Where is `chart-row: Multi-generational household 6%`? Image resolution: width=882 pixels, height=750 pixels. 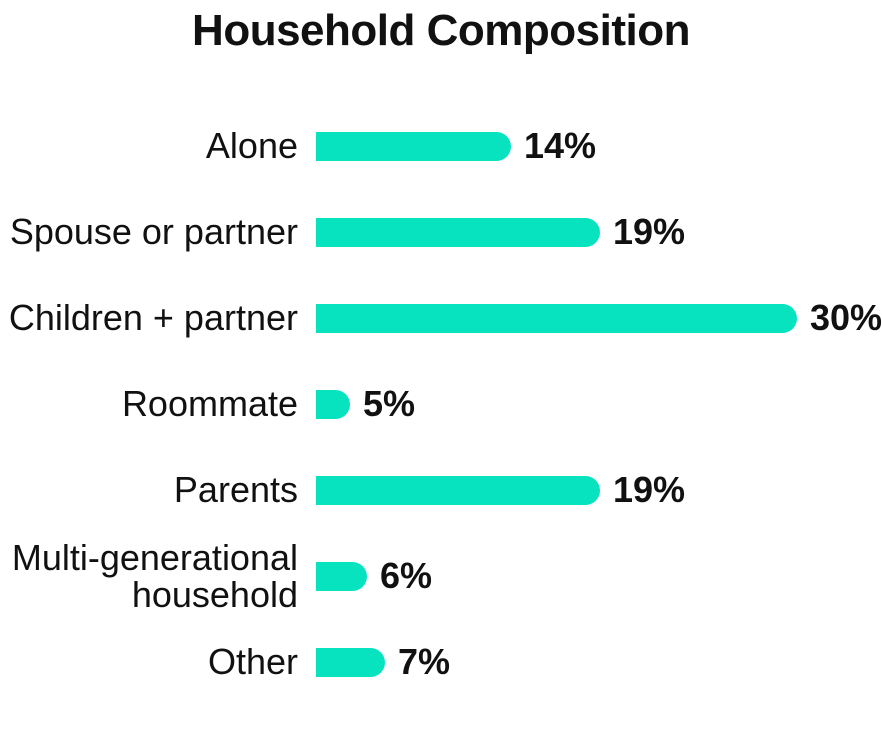
chart-row: Multi-generational household 6% is located at coordinates (441, 576).